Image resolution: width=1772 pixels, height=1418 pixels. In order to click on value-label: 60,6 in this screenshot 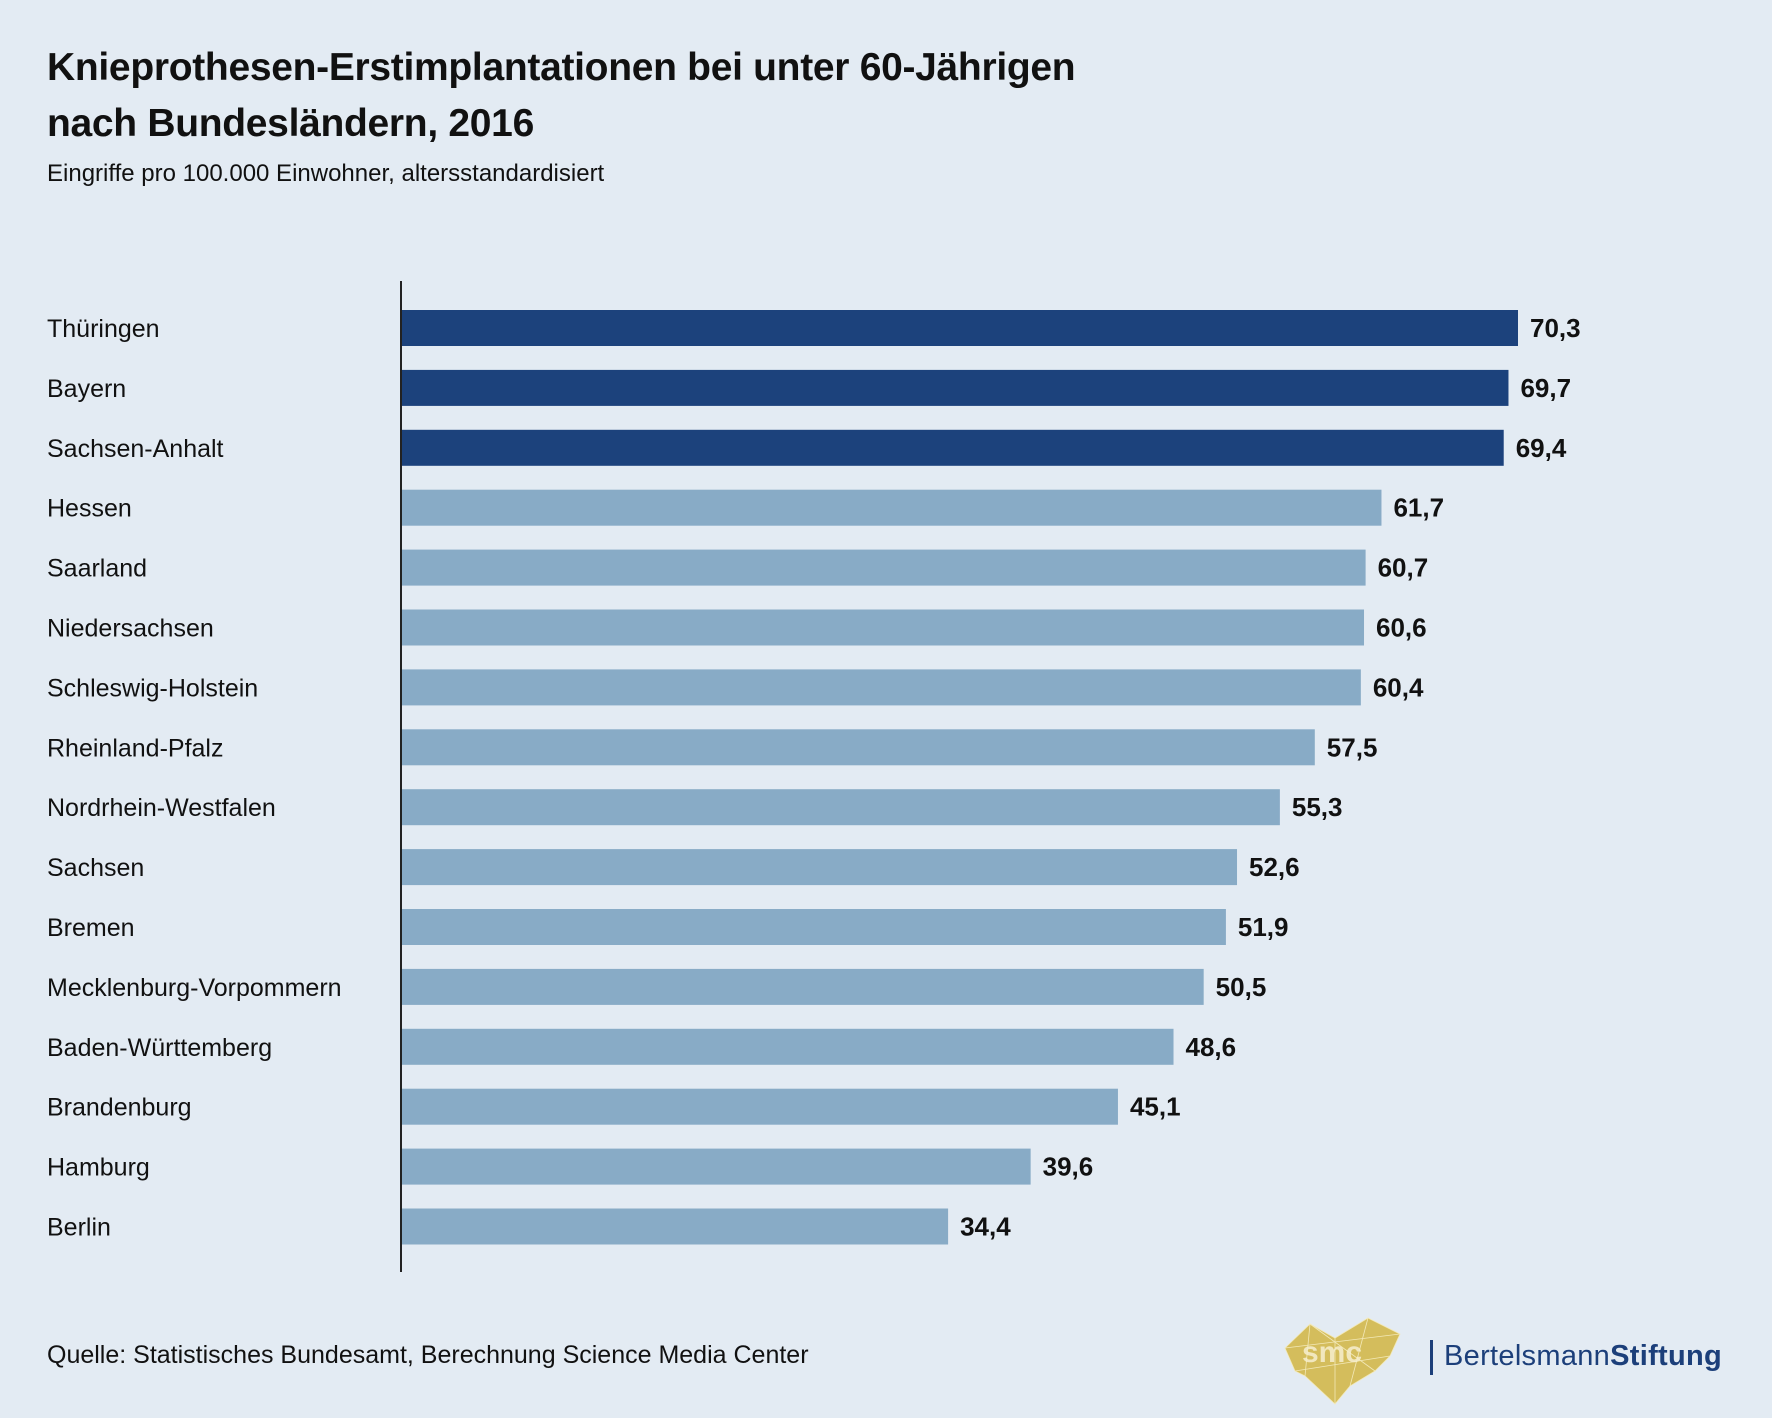, I will do `click(1401, 628)`.